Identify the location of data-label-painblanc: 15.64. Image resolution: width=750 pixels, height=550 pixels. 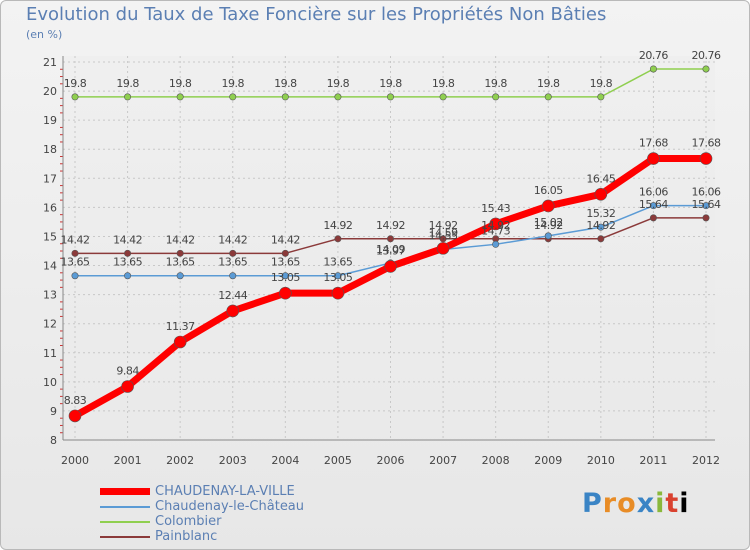
(706, 204).